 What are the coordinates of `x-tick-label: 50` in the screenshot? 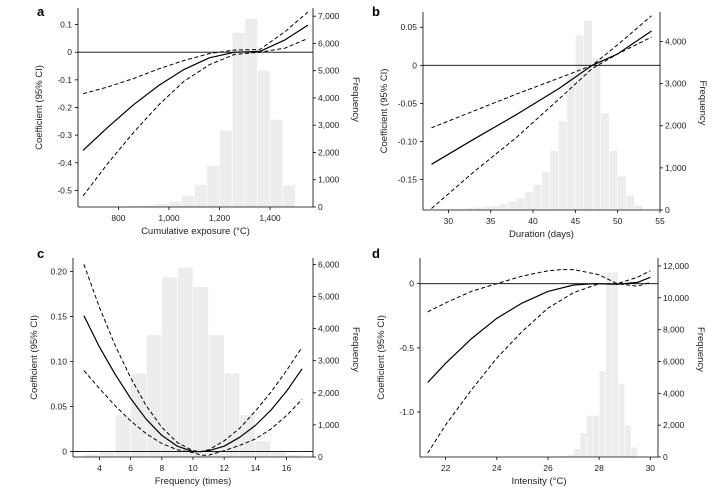 It's located at (618, 221).